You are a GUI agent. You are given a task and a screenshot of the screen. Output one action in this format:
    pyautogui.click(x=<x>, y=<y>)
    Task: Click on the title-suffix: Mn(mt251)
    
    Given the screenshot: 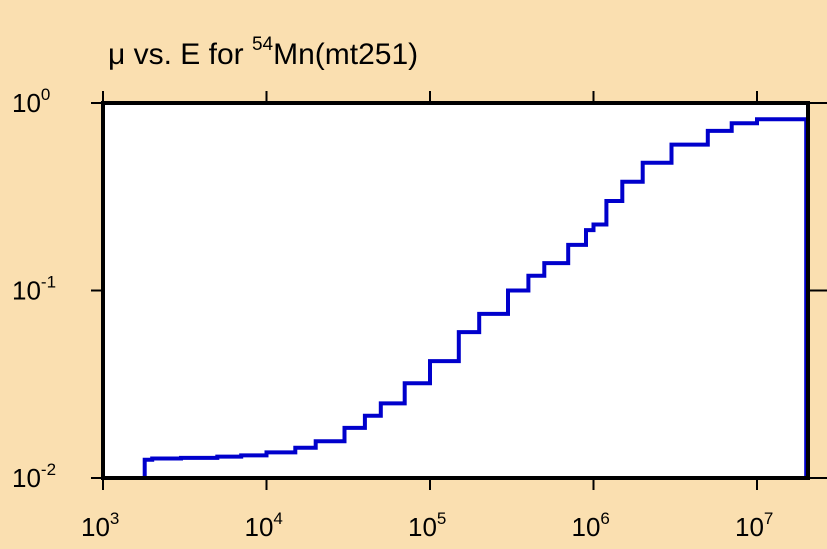 What is the action you would take?
    pyautogui.click(x=345, y=54)
    